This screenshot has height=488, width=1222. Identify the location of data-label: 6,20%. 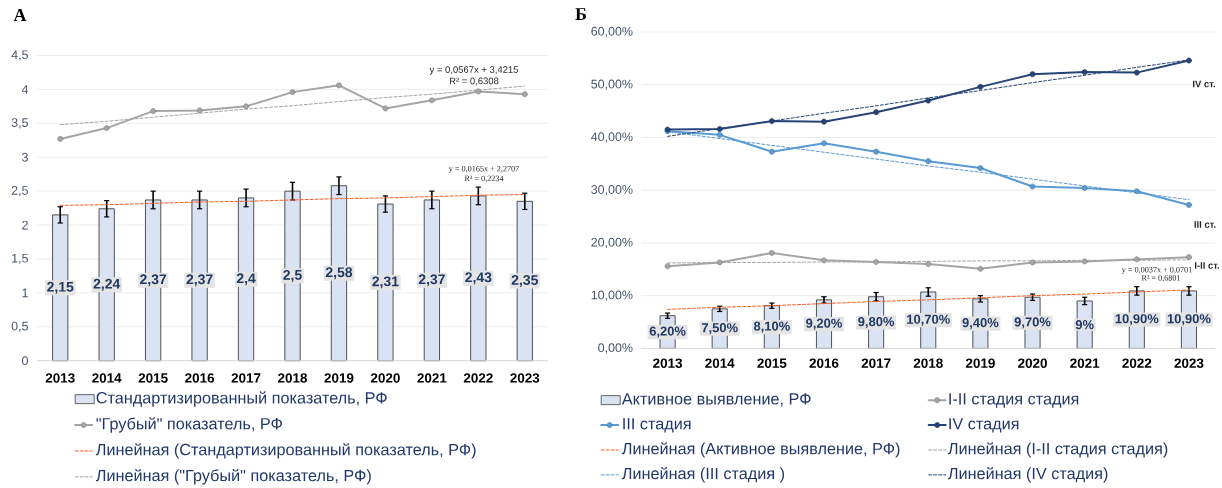
(667, 332).